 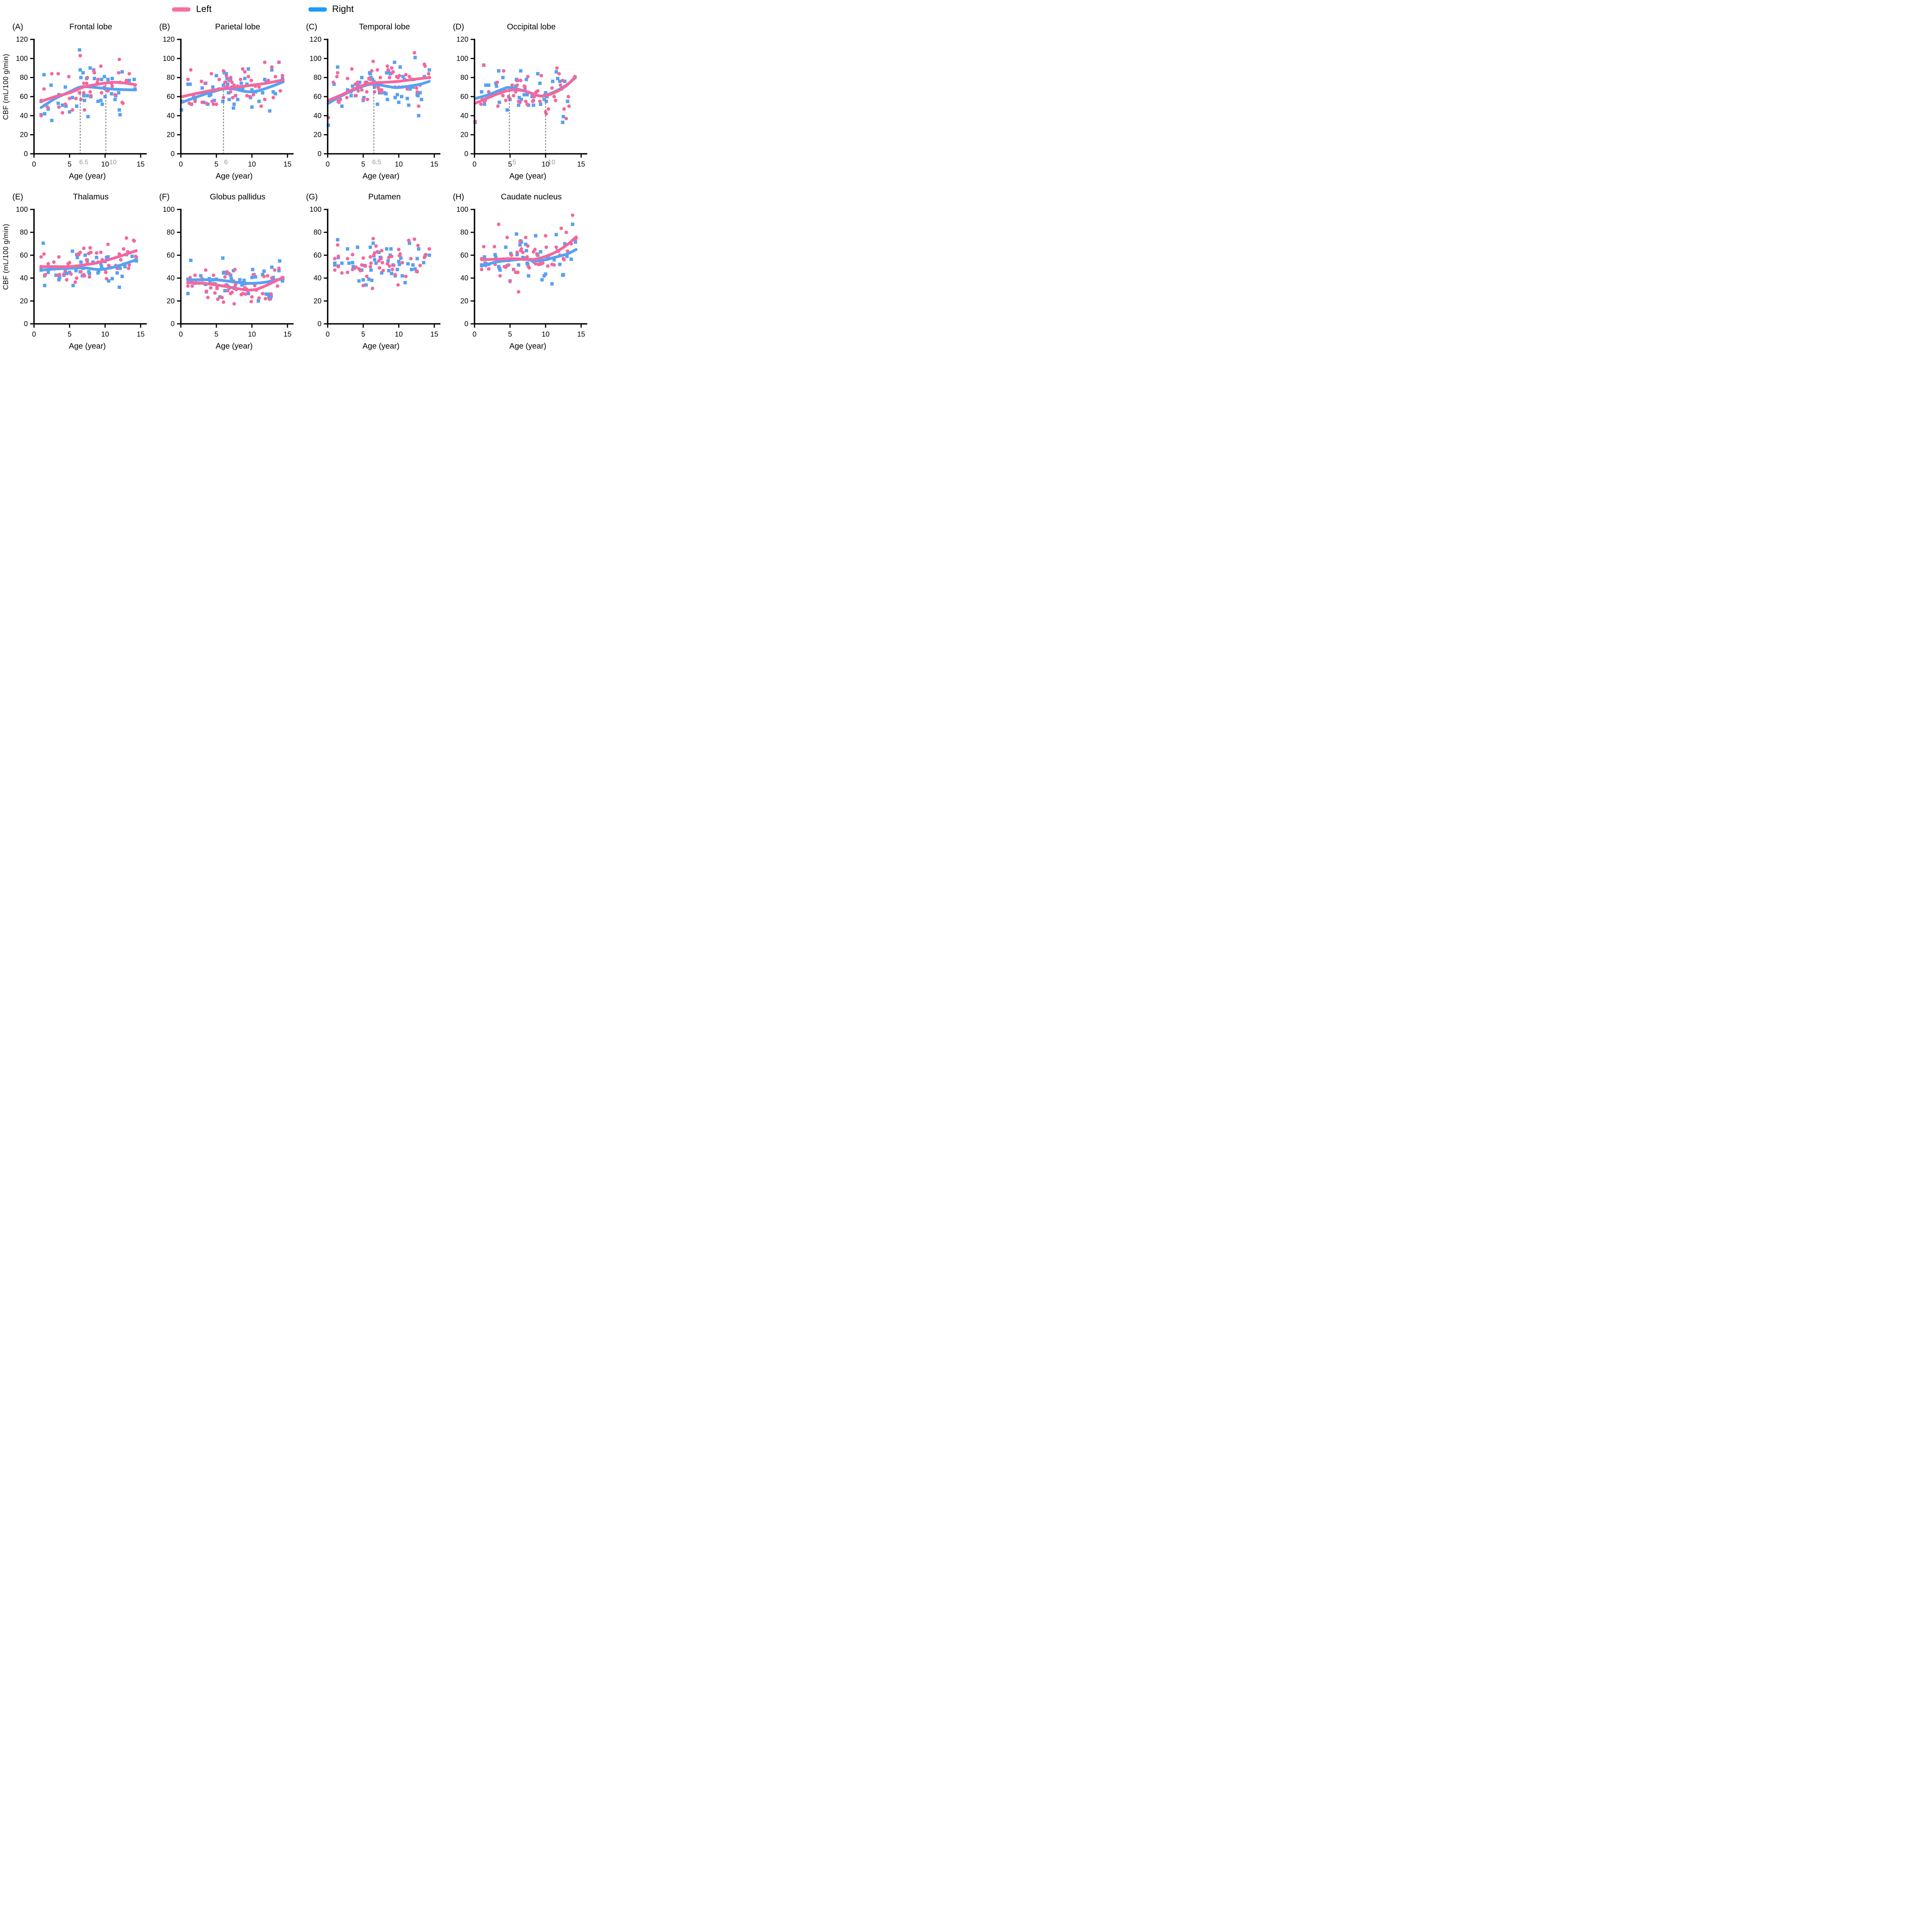 What do you see at coordinates (331, 10) in the screenshot?
I see `legend-item-right: Right` at bounding box center [331, 10].